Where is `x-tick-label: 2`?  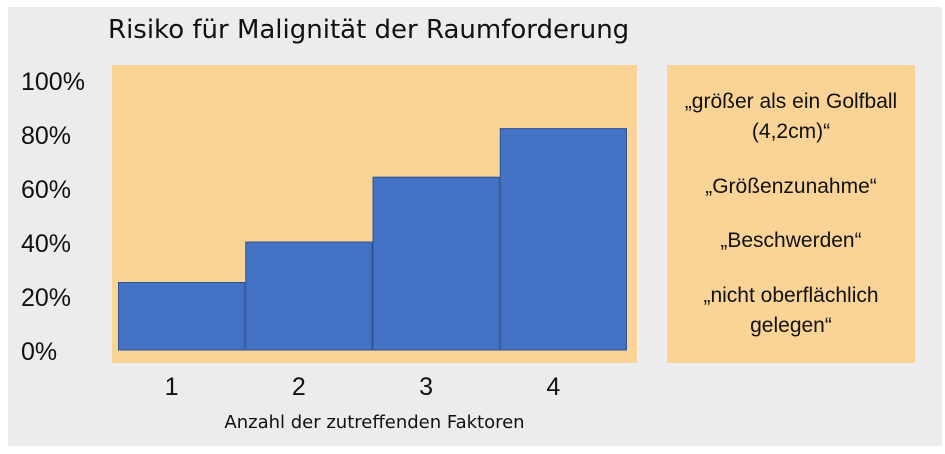 x-tick-label: 2 is located at coordinates (299, 387).